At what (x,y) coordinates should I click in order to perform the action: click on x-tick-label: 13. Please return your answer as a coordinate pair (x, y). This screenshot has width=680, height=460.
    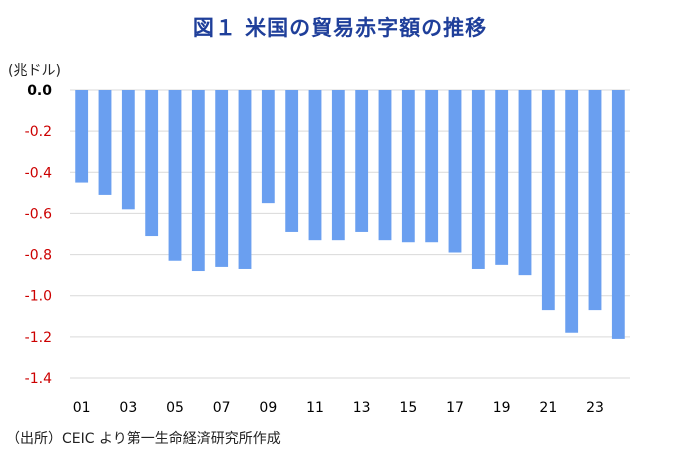
    Looking at the image, I should click on (362, 408).